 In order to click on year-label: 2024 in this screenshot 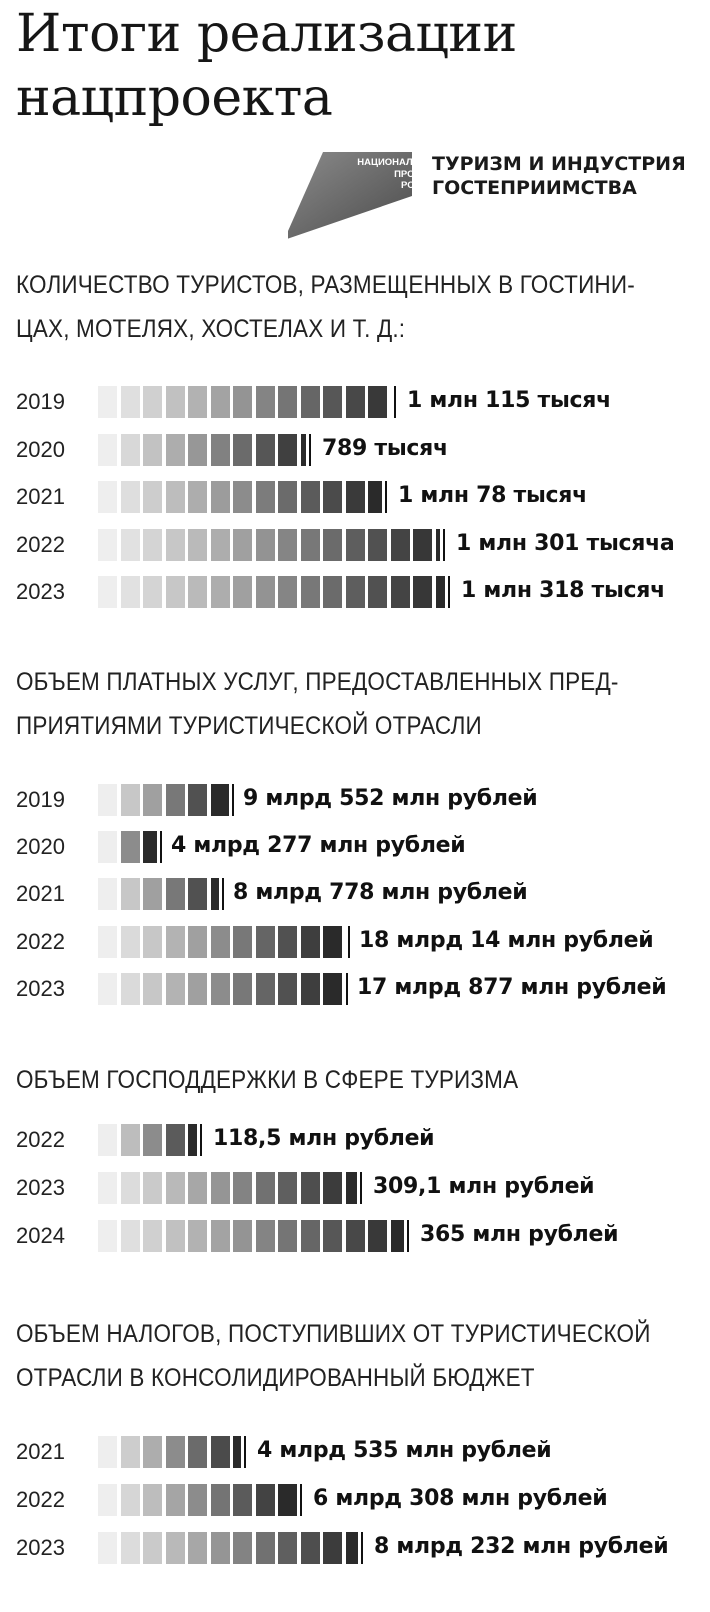, I will do `click(40, 1235)`.